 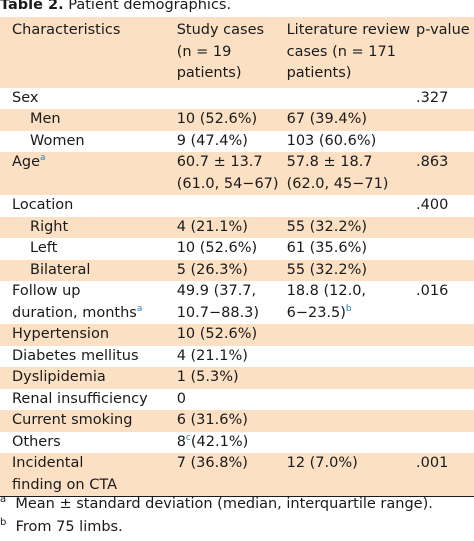 I want to click on header-p-value: p-value, so click(x=443, y=30).